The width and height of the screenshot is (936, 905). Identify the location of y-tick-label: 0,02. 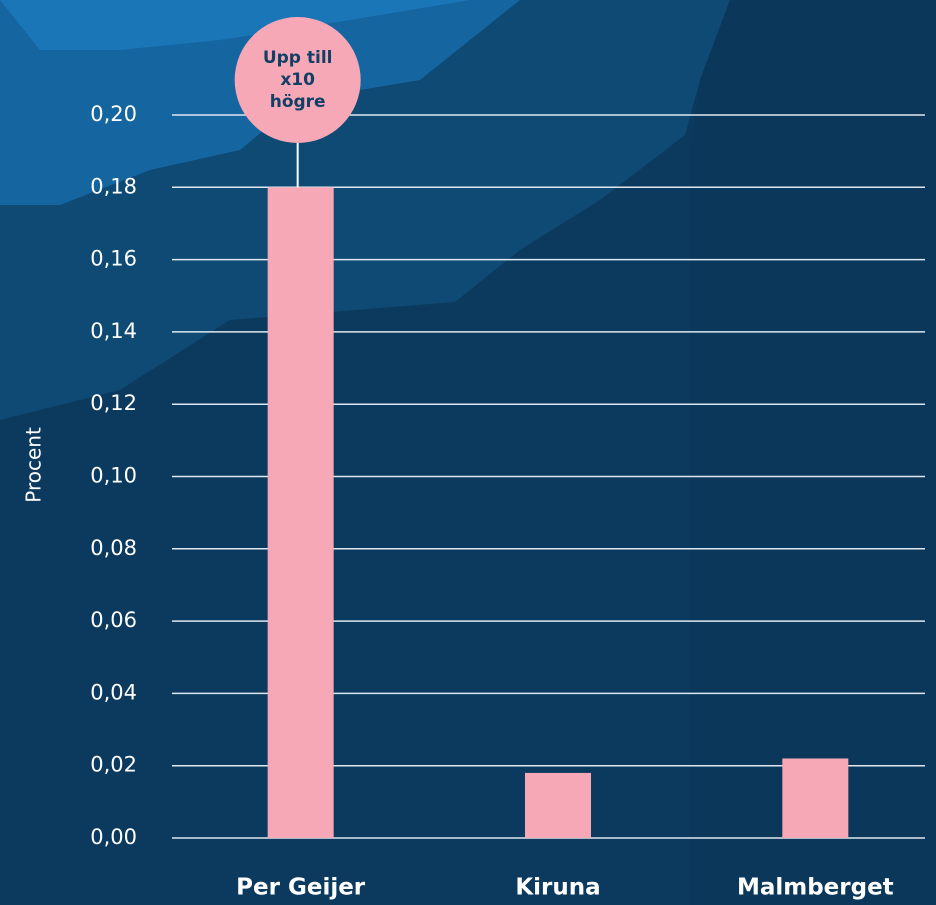
(113, 765).